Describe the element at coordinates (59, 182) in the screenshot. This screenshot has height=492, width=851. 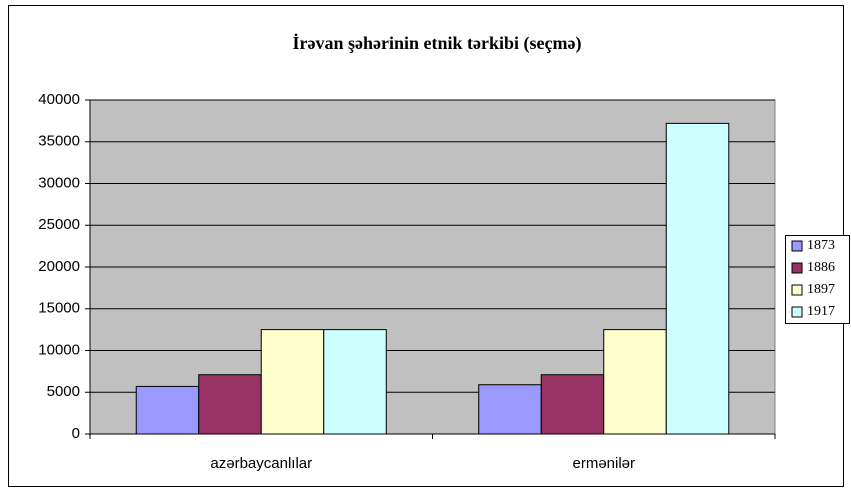
I see `y-tick-label: 30000` at that location.